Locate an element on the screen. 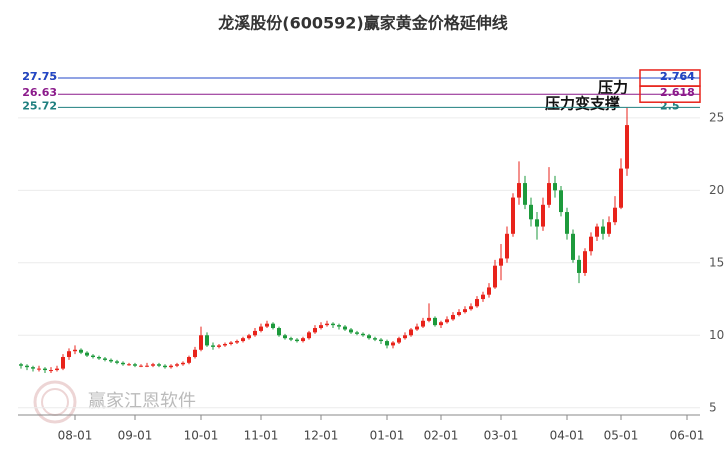  watermark-logo is located at coordinates (55, 402).